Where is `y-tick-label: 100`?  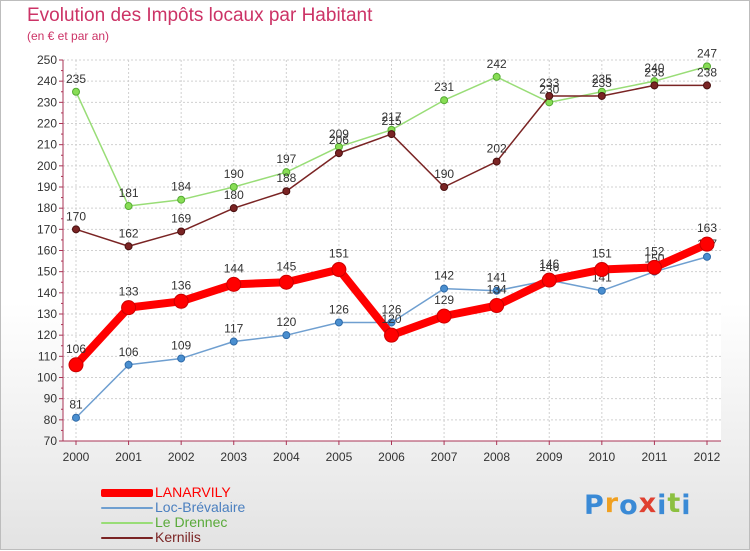 y-tick-label: 100 is located at coordinates (47, 378).